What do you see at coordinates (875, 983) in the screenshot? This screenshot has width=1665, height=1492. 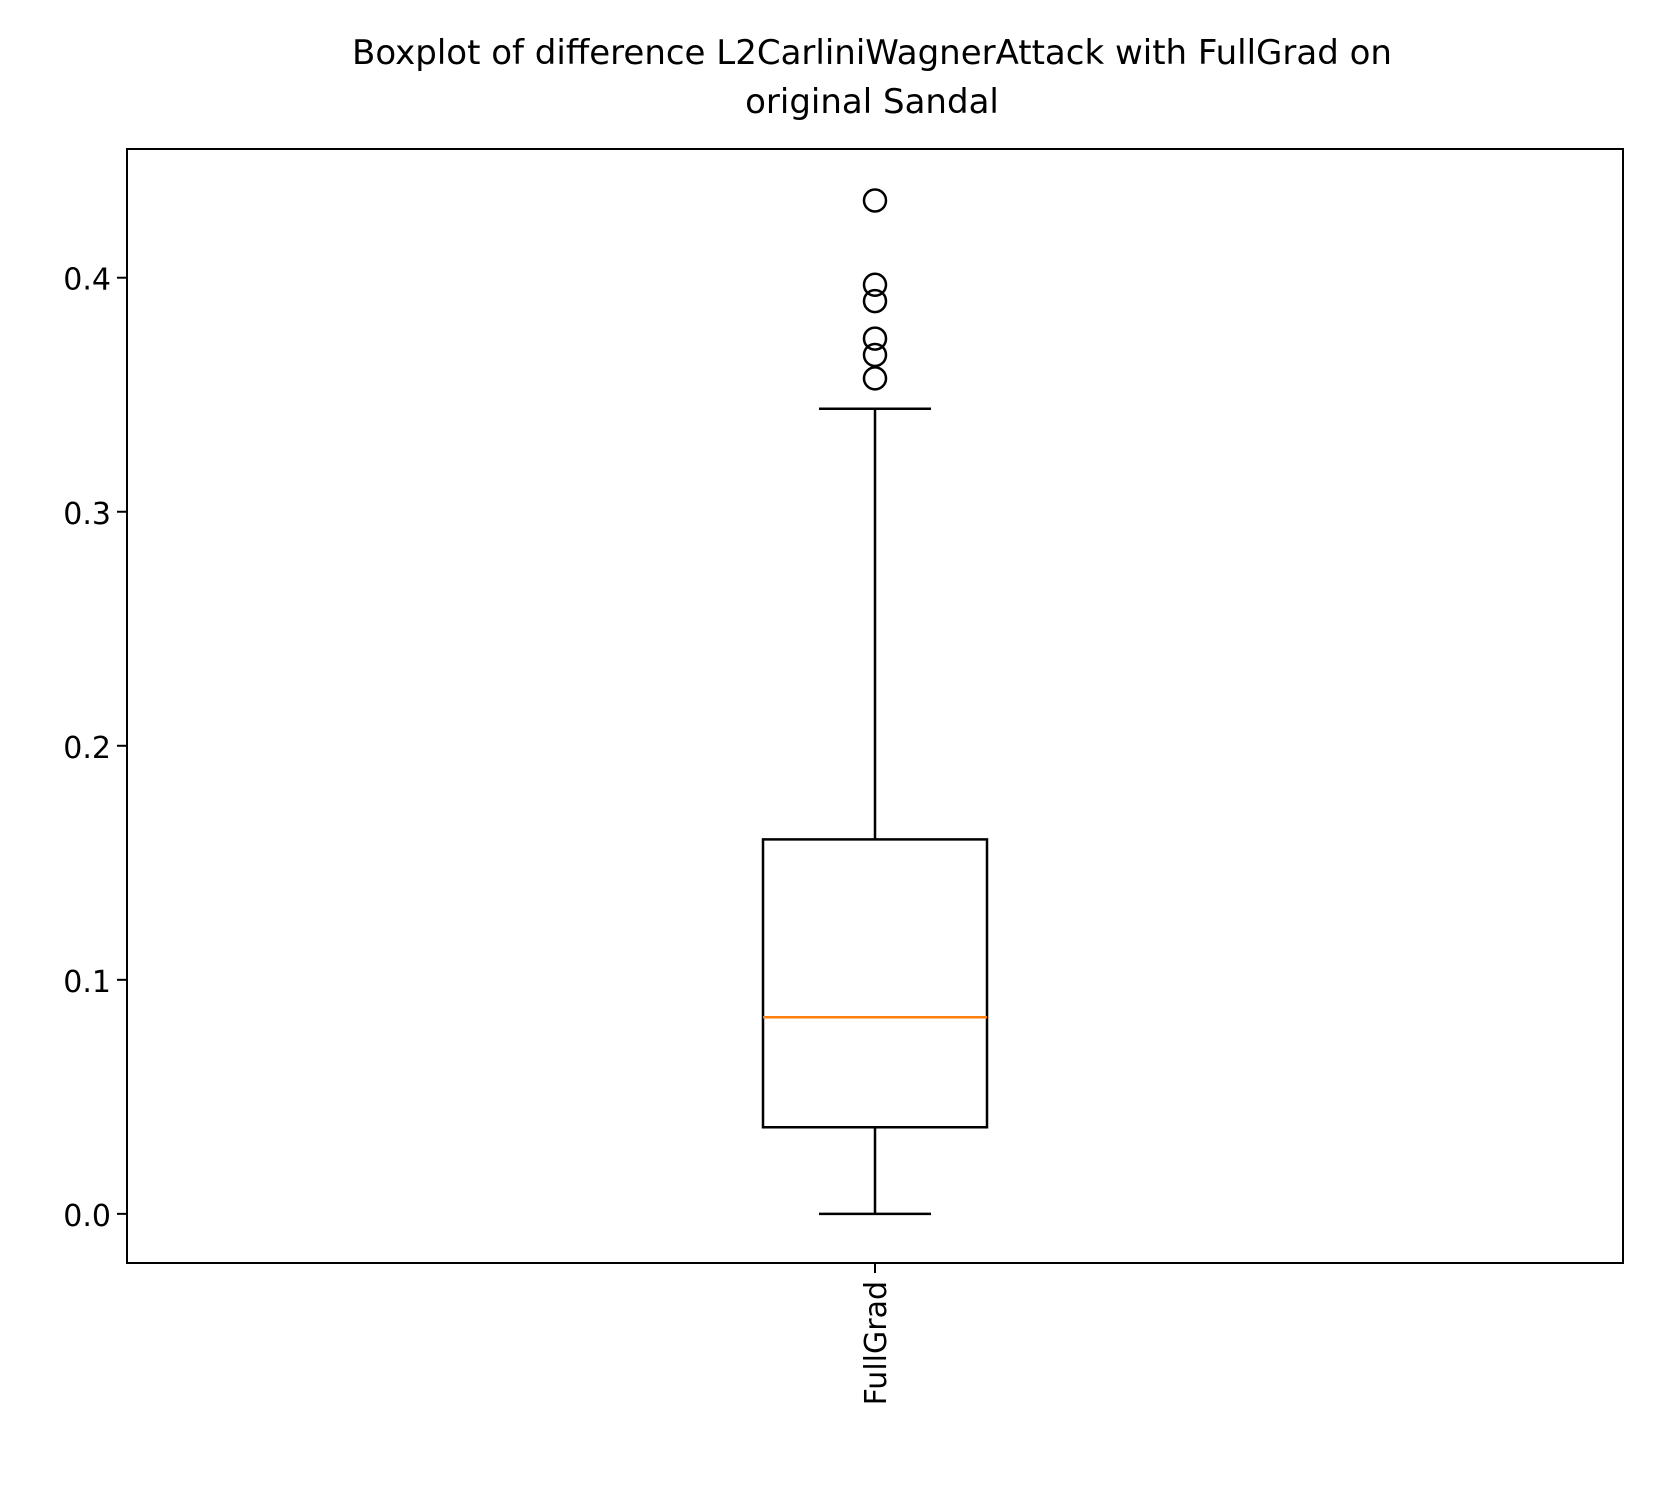 I see `interquartile-box` at bounding box center [875, 983].